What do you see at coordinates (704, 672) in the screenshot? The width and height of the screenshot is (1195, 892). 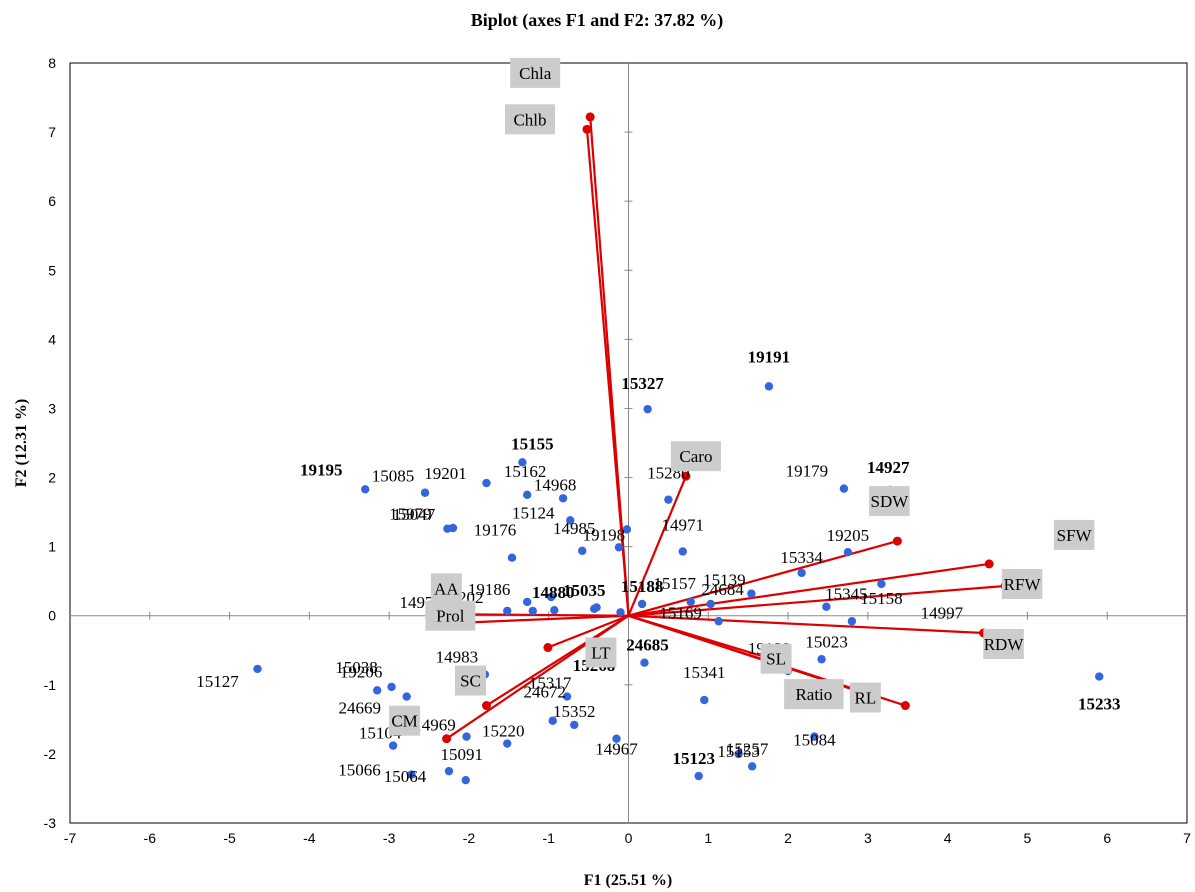 I see `observation-label-15341: 15341` at bounding box center [704, 672].